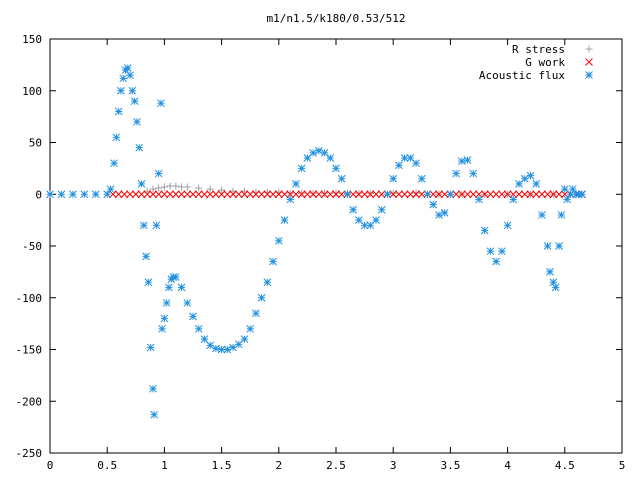 The width and height of the screenshot is (640, 480). What do you see at coordinates (50, 465) in the screenshot?
I see `x-tick-label: 0` at bounding box center [50, 465].